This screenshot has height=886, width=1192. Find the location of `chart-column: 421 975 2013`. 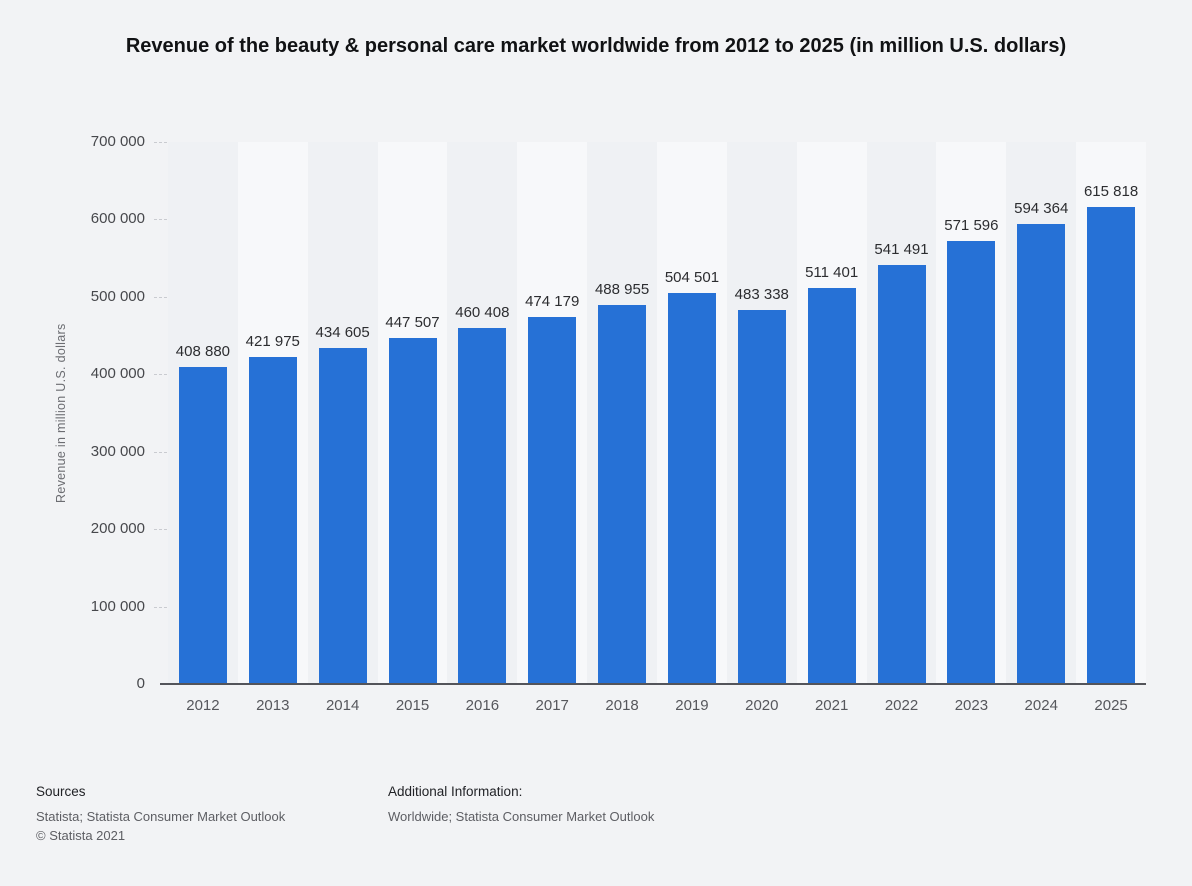

chart-column: 421 975 2013 is located at coordinates (272, 428).